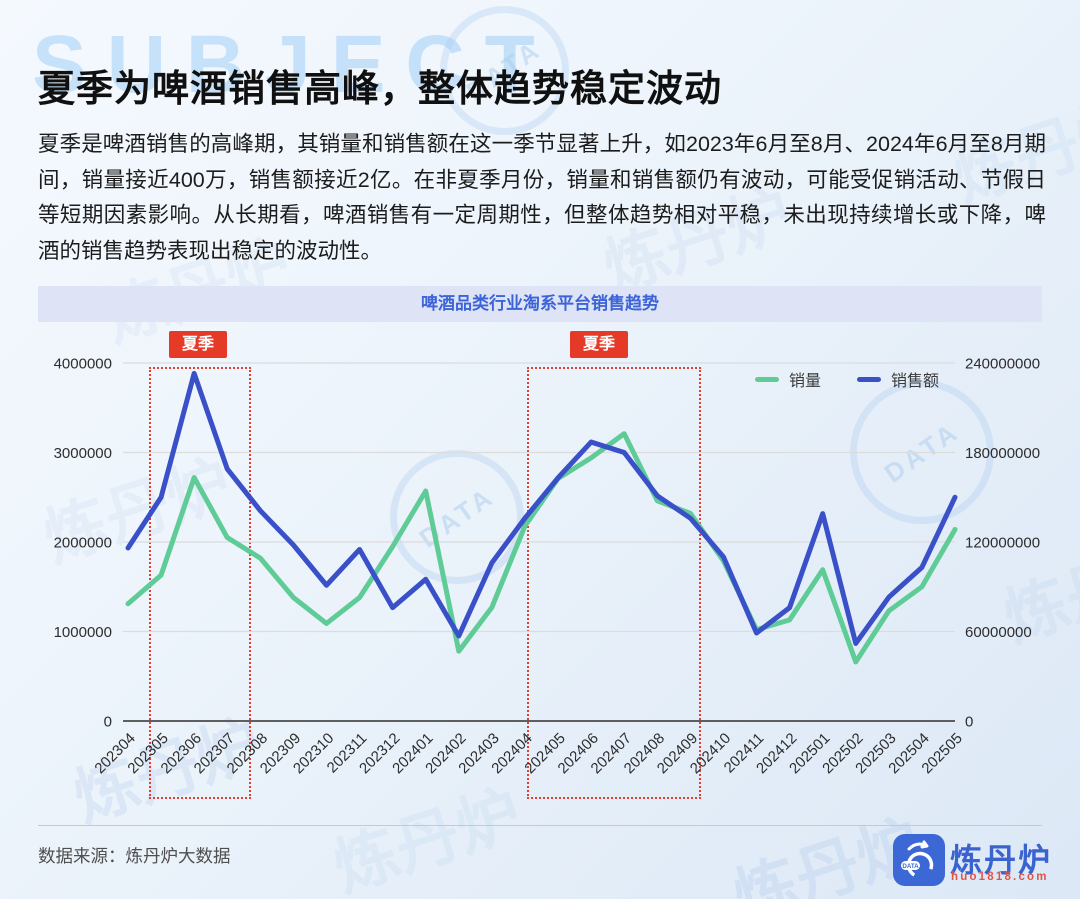 The width and height of the screenshot is (1080, 899). Describe the element at coordinates (540, 825) in the screenshot. I see `footer-divider` at that location.